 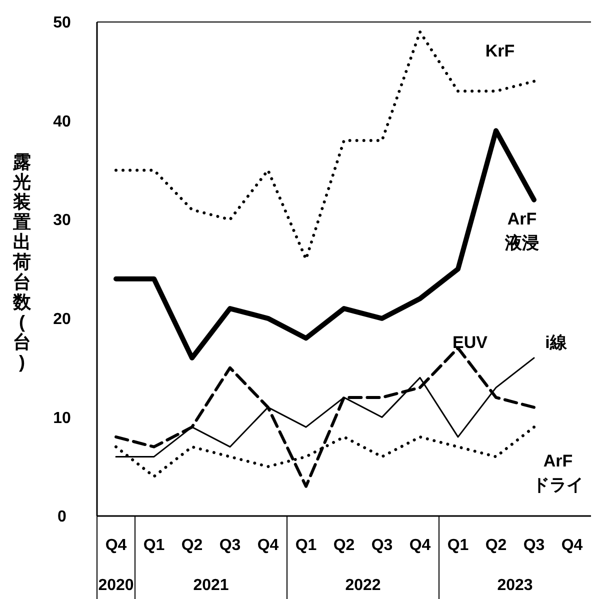 What do you see at coordinates (556, 342) in the screenshot?
I see `series-label: i線` at bounding box center [556, 342].